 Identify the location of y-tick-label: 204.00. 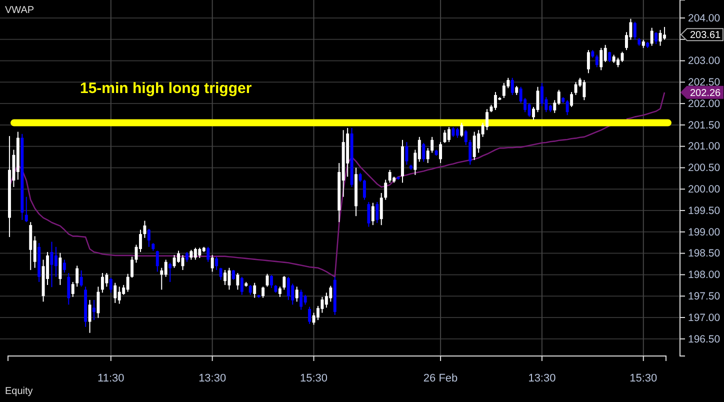
(704, 18).